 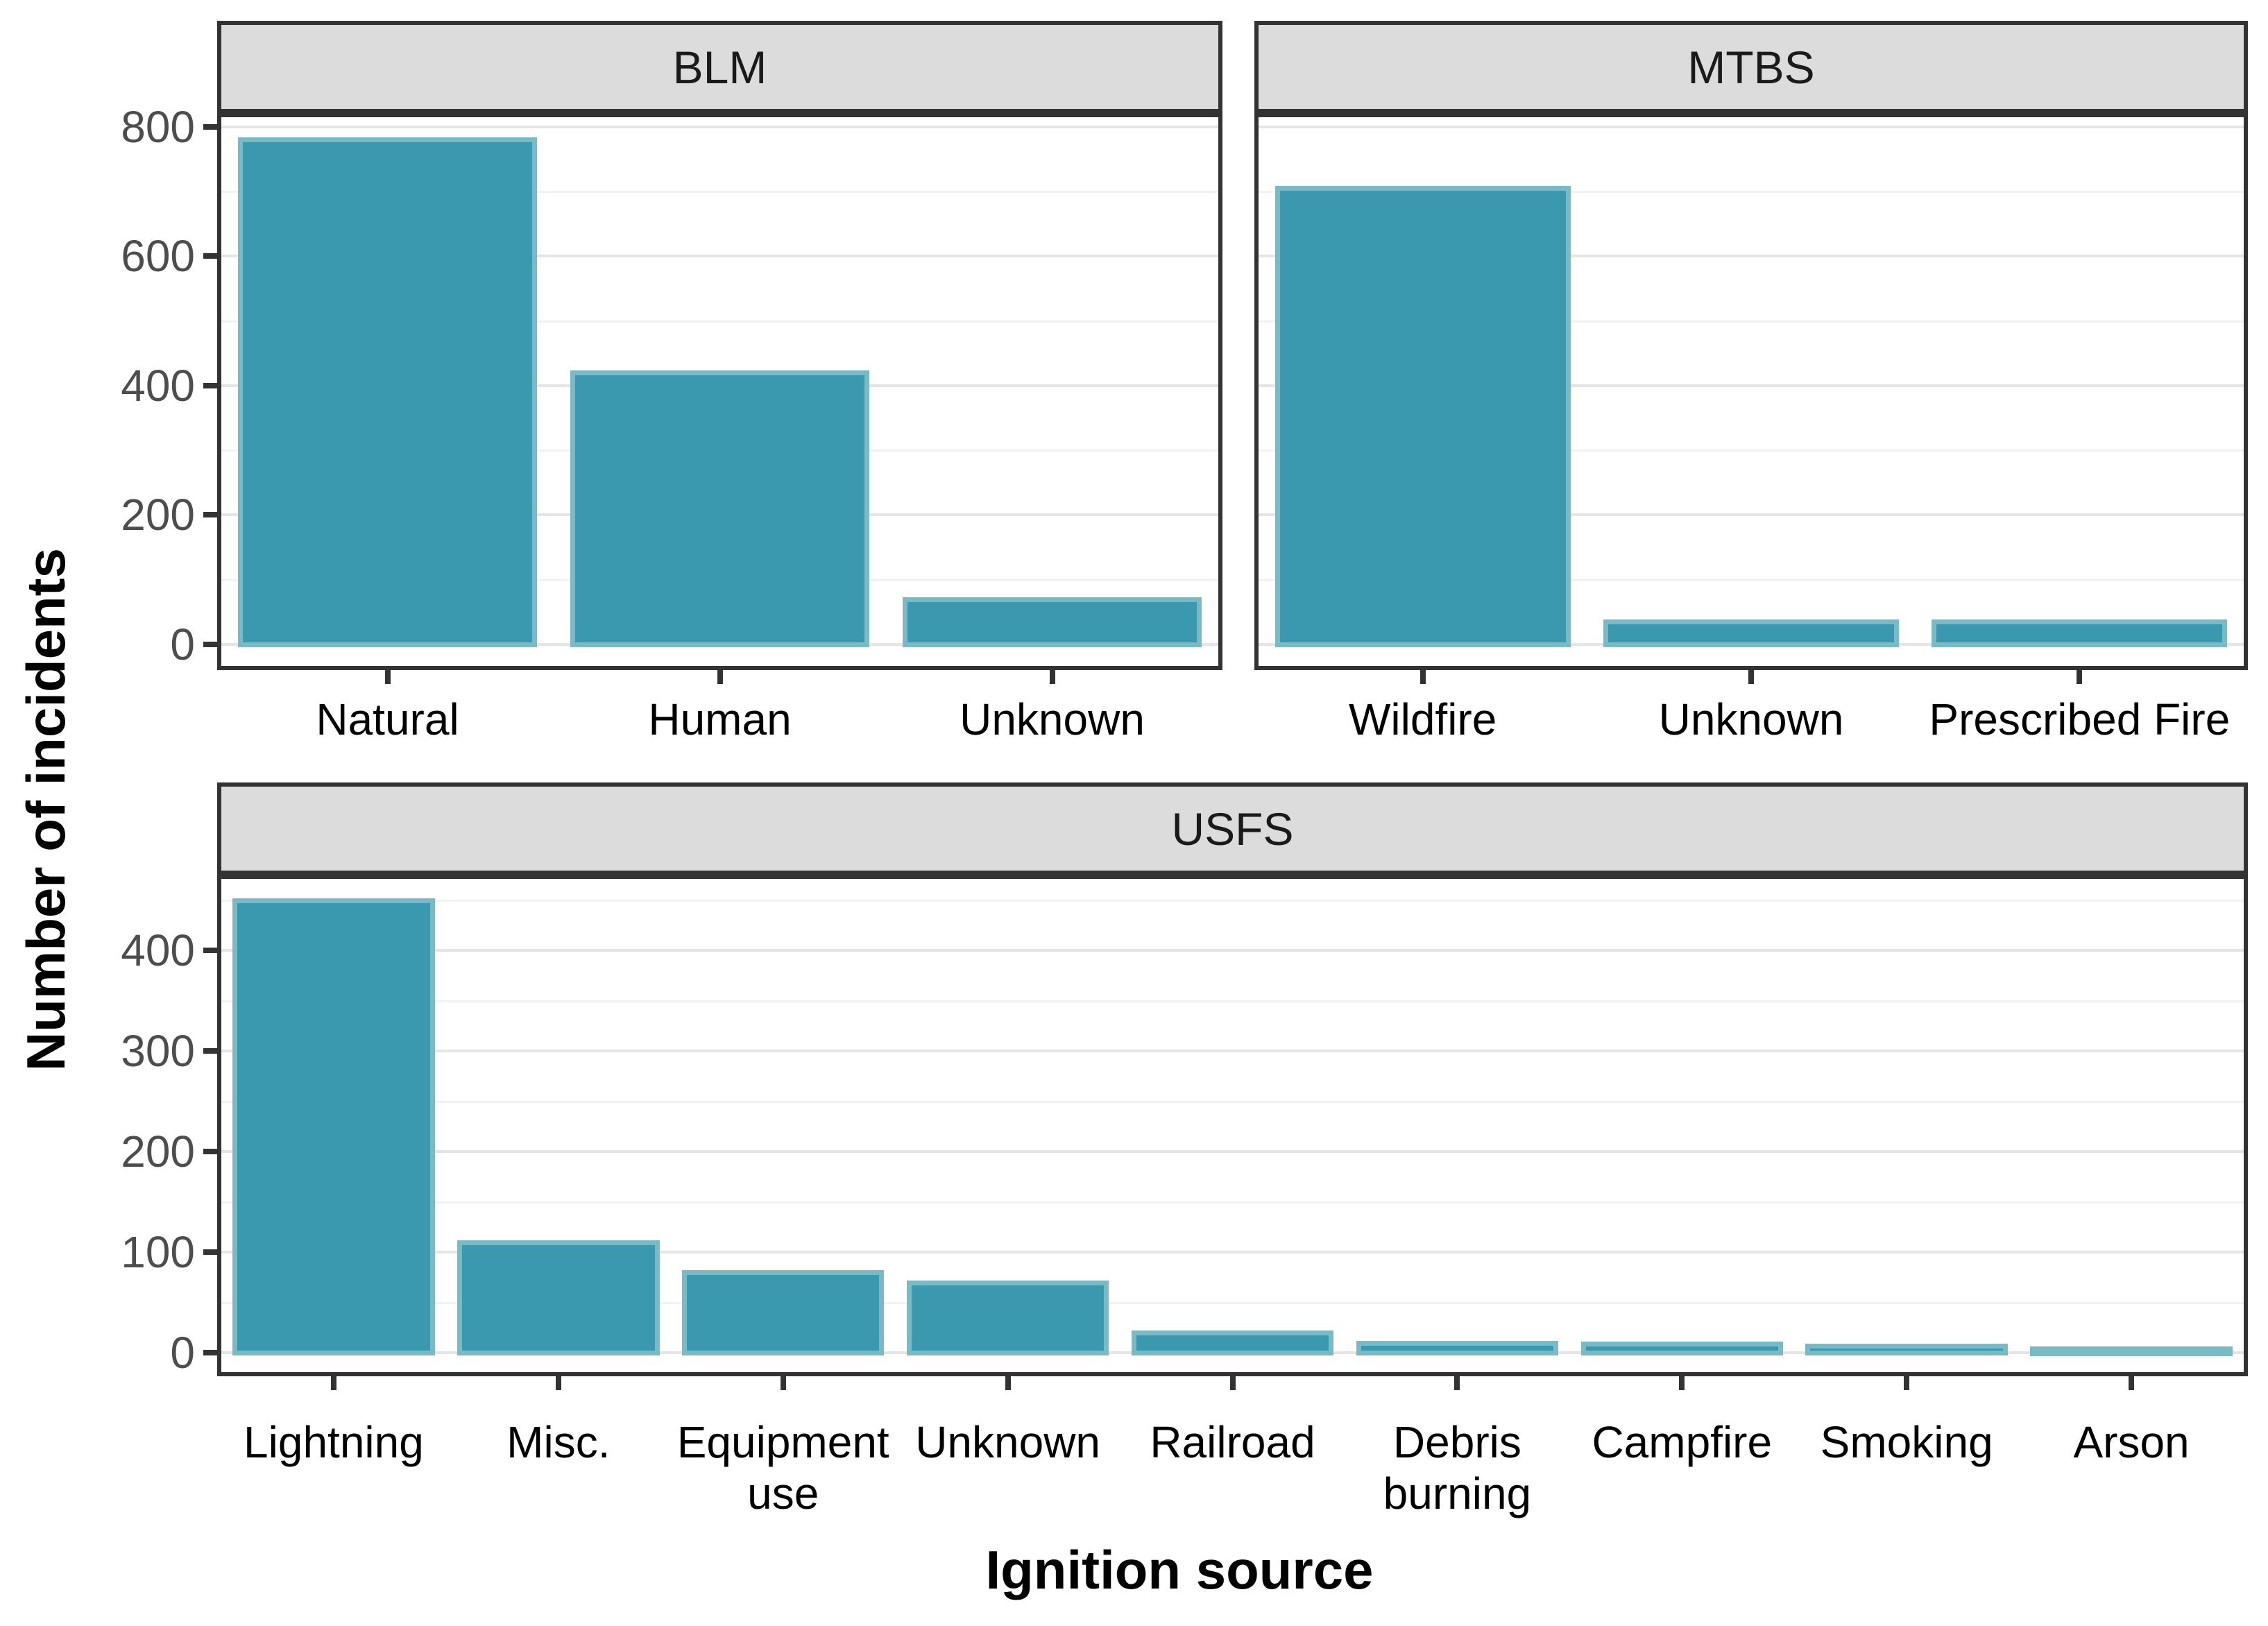 I want to click on bar-natural, so click(x=388, y=392).